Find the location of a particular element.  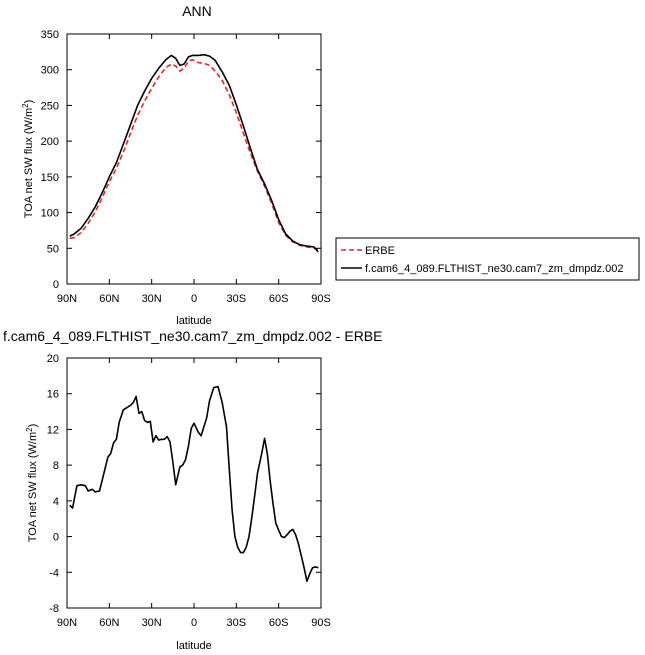

legend-frame is located at coordinates (487, 259).